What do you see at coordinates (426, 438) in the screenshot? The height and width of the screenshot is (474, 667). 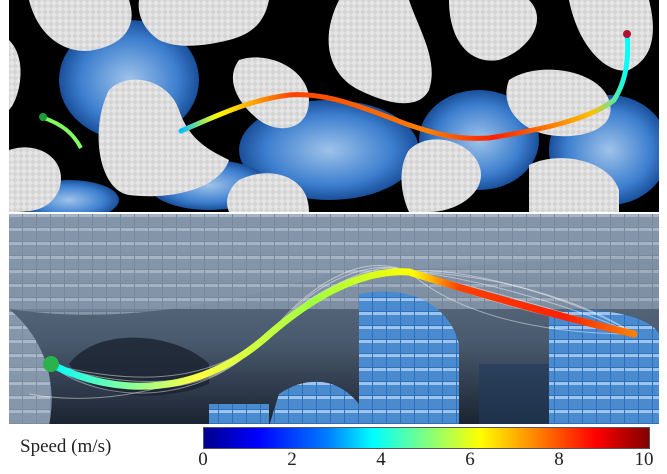 I see `speed-colorbar` at bounding box center [426, 438].